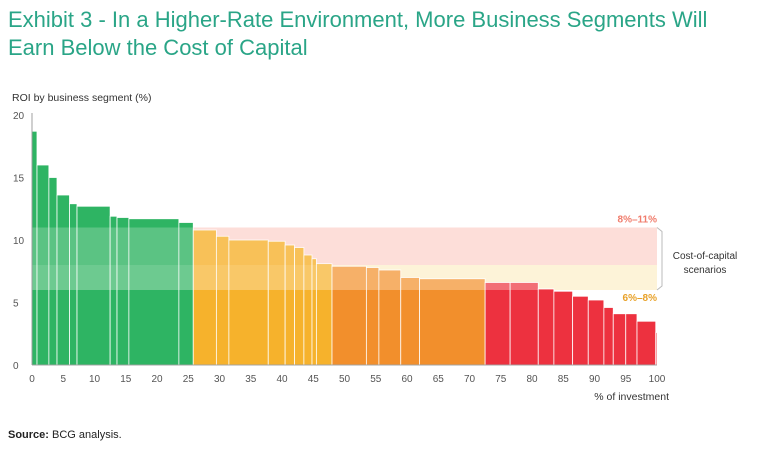 The width and height of the screenshot is (768, 451). What do you see at coordinates (87, 435) in the screenshot?
I see `source-text: BCG analysis.` at bounding box center [87, 435].